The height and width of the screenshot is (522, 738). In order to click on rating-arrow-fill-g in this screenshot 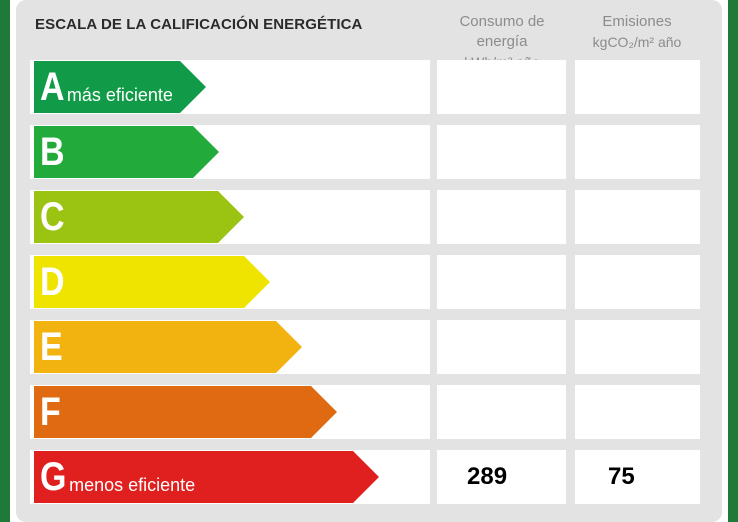, I will do `click(206, 477)`.